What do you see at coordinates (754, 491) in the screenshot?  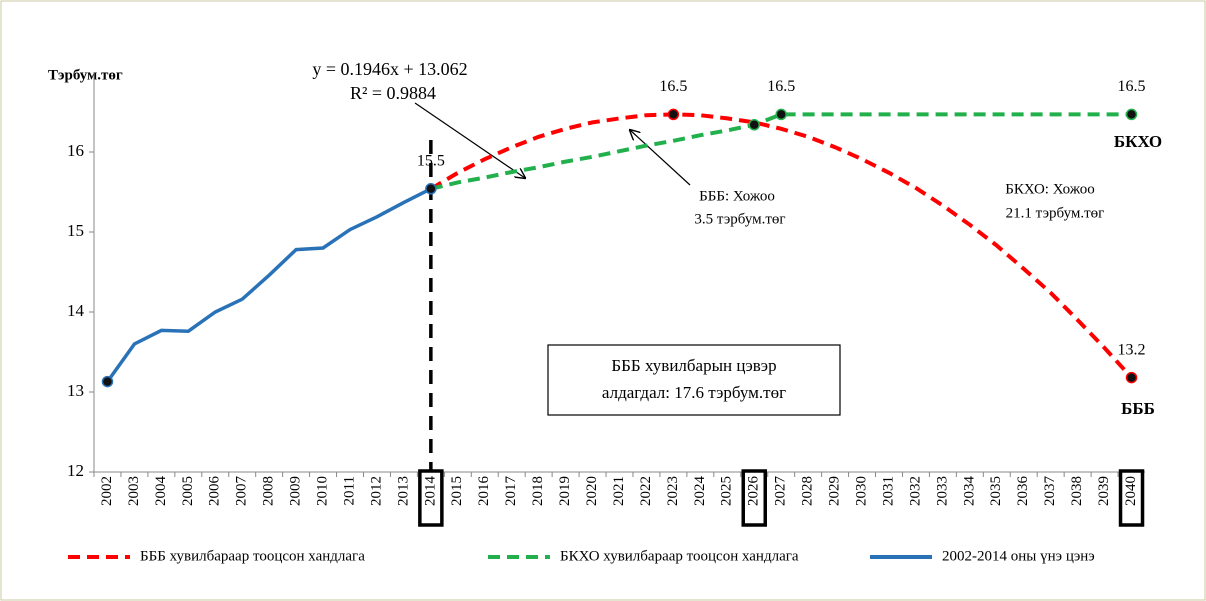 I see `x-tick-label: 2026` at bounding box center [754, 491].